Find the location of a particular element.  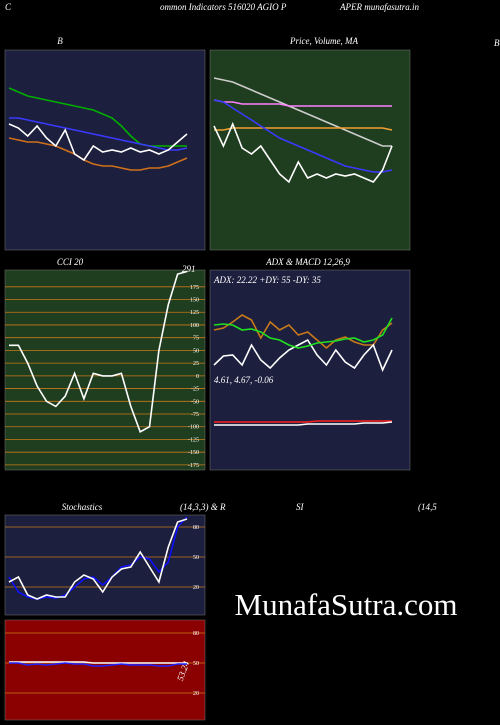

watermark: MunafaSutra.com is located at coordinates (346, 604).